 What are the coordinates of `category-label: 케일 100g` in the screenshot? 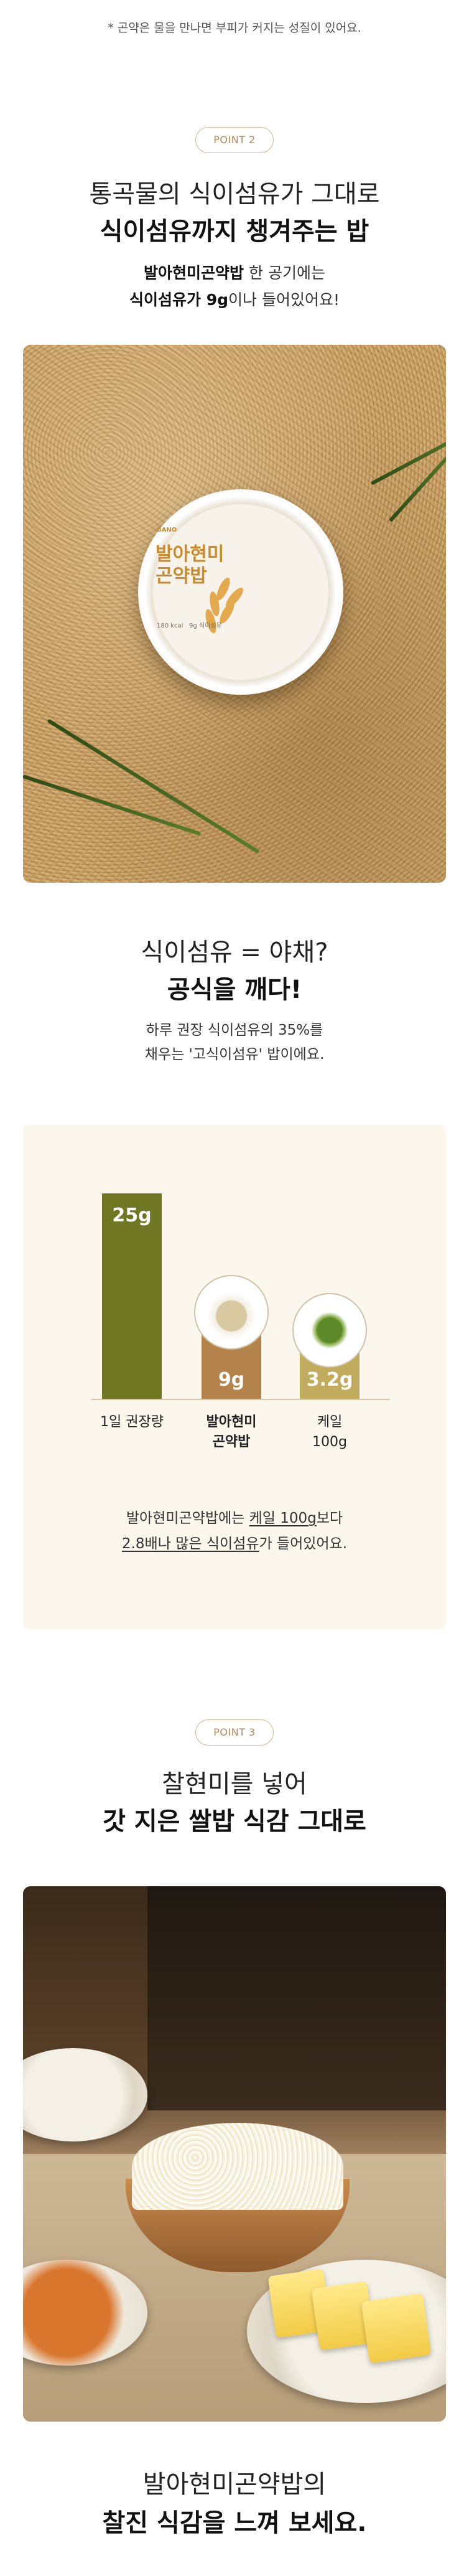 It's located at (329, 1432).